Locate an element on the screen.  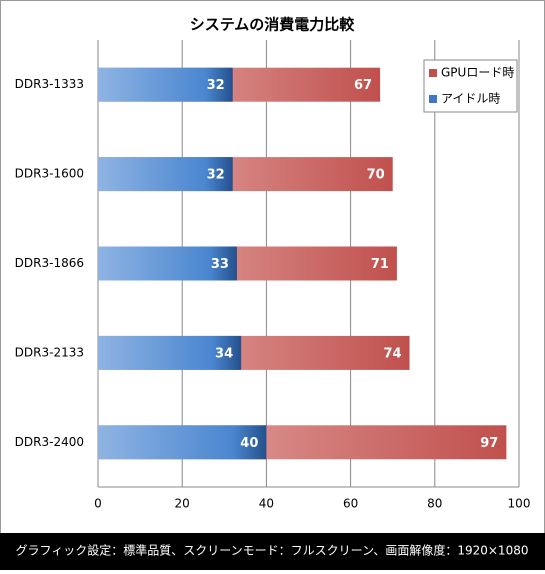
legend-box is located at coordinates (470, 86).